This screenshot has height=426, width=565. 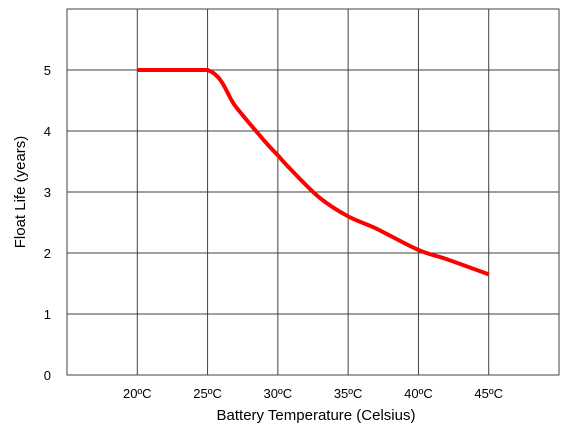 I want to click on y-tick-label: 4, so click(x=47, y=131).